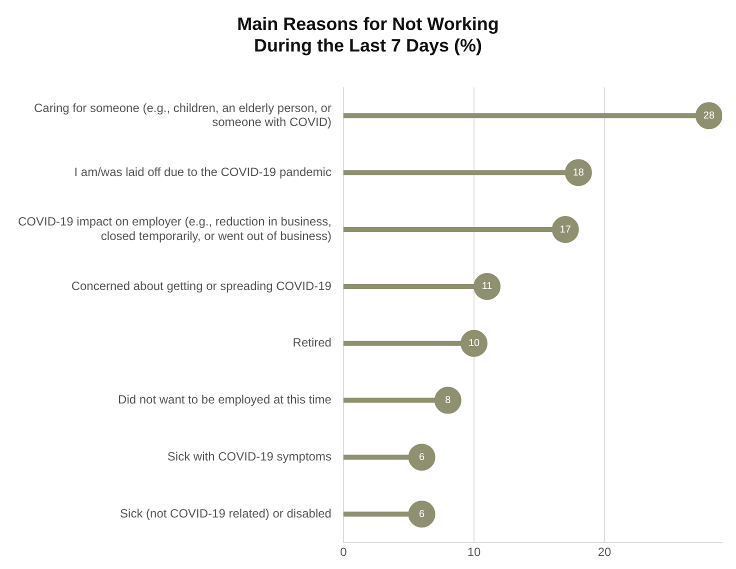 This screenshot has width=736, height=569. Describe the element at coordinates (344, 552) in the screenshot. I see `x-tick-label: 0` at that location.